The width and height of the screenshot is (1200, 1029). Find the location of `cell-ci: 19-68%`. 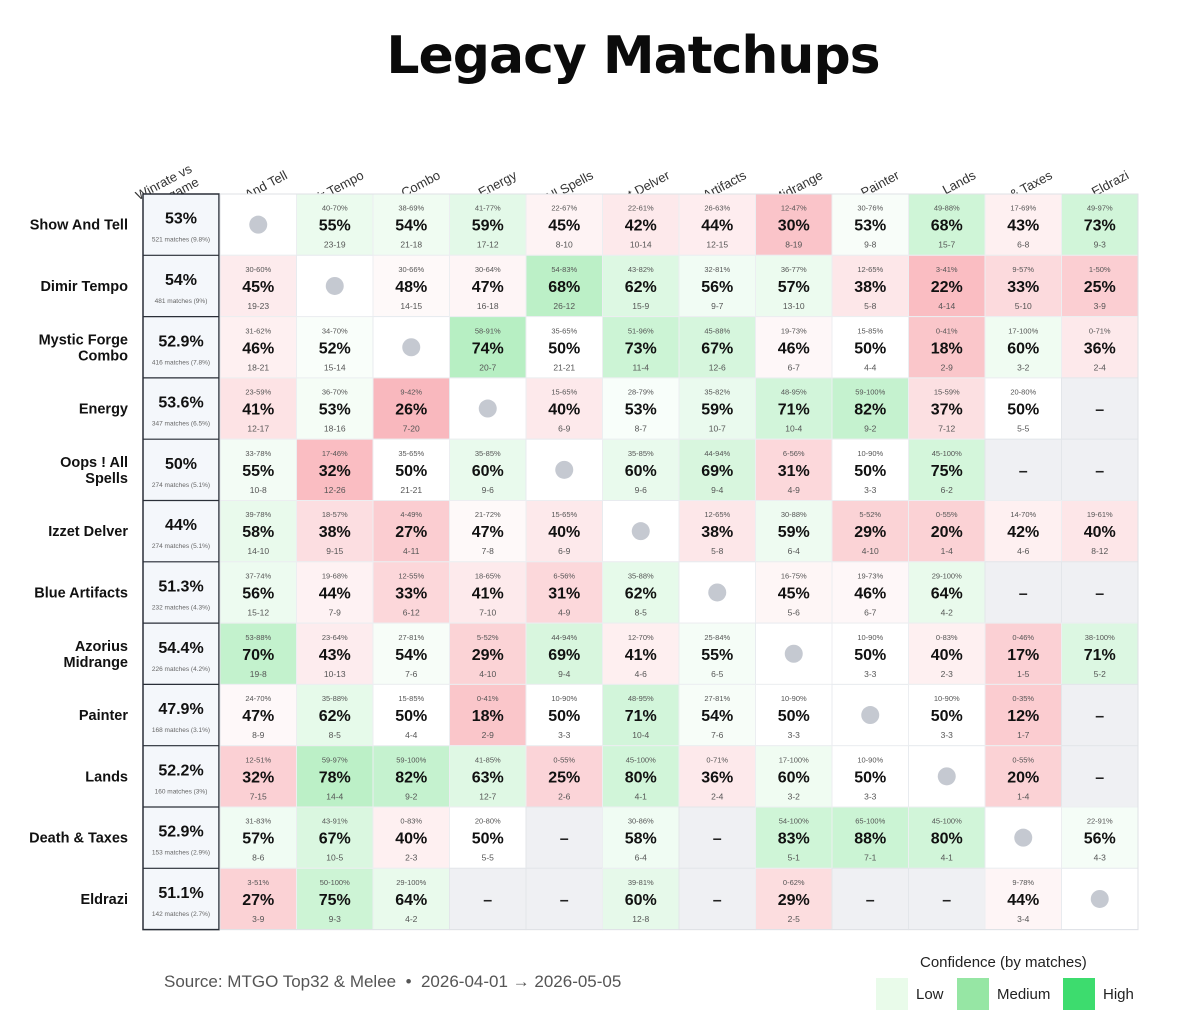

cell-ci: 19-68% is located at coordinates (335, 575).